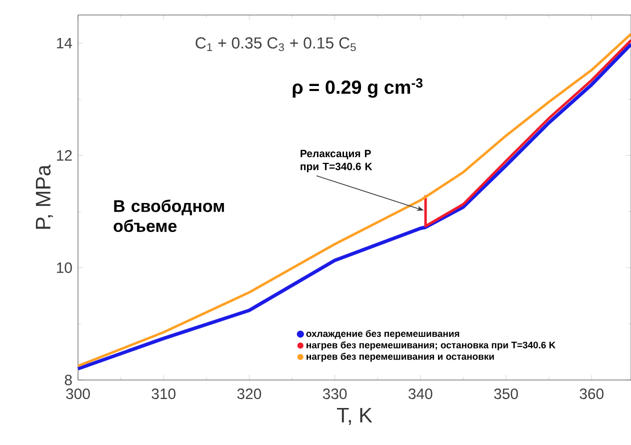 This screenshot has width=631, height=445. What do you see at coordinates (506, 394) in the screenshot?
I see `x-tick-label: 350` at bounding box center [506, 394].